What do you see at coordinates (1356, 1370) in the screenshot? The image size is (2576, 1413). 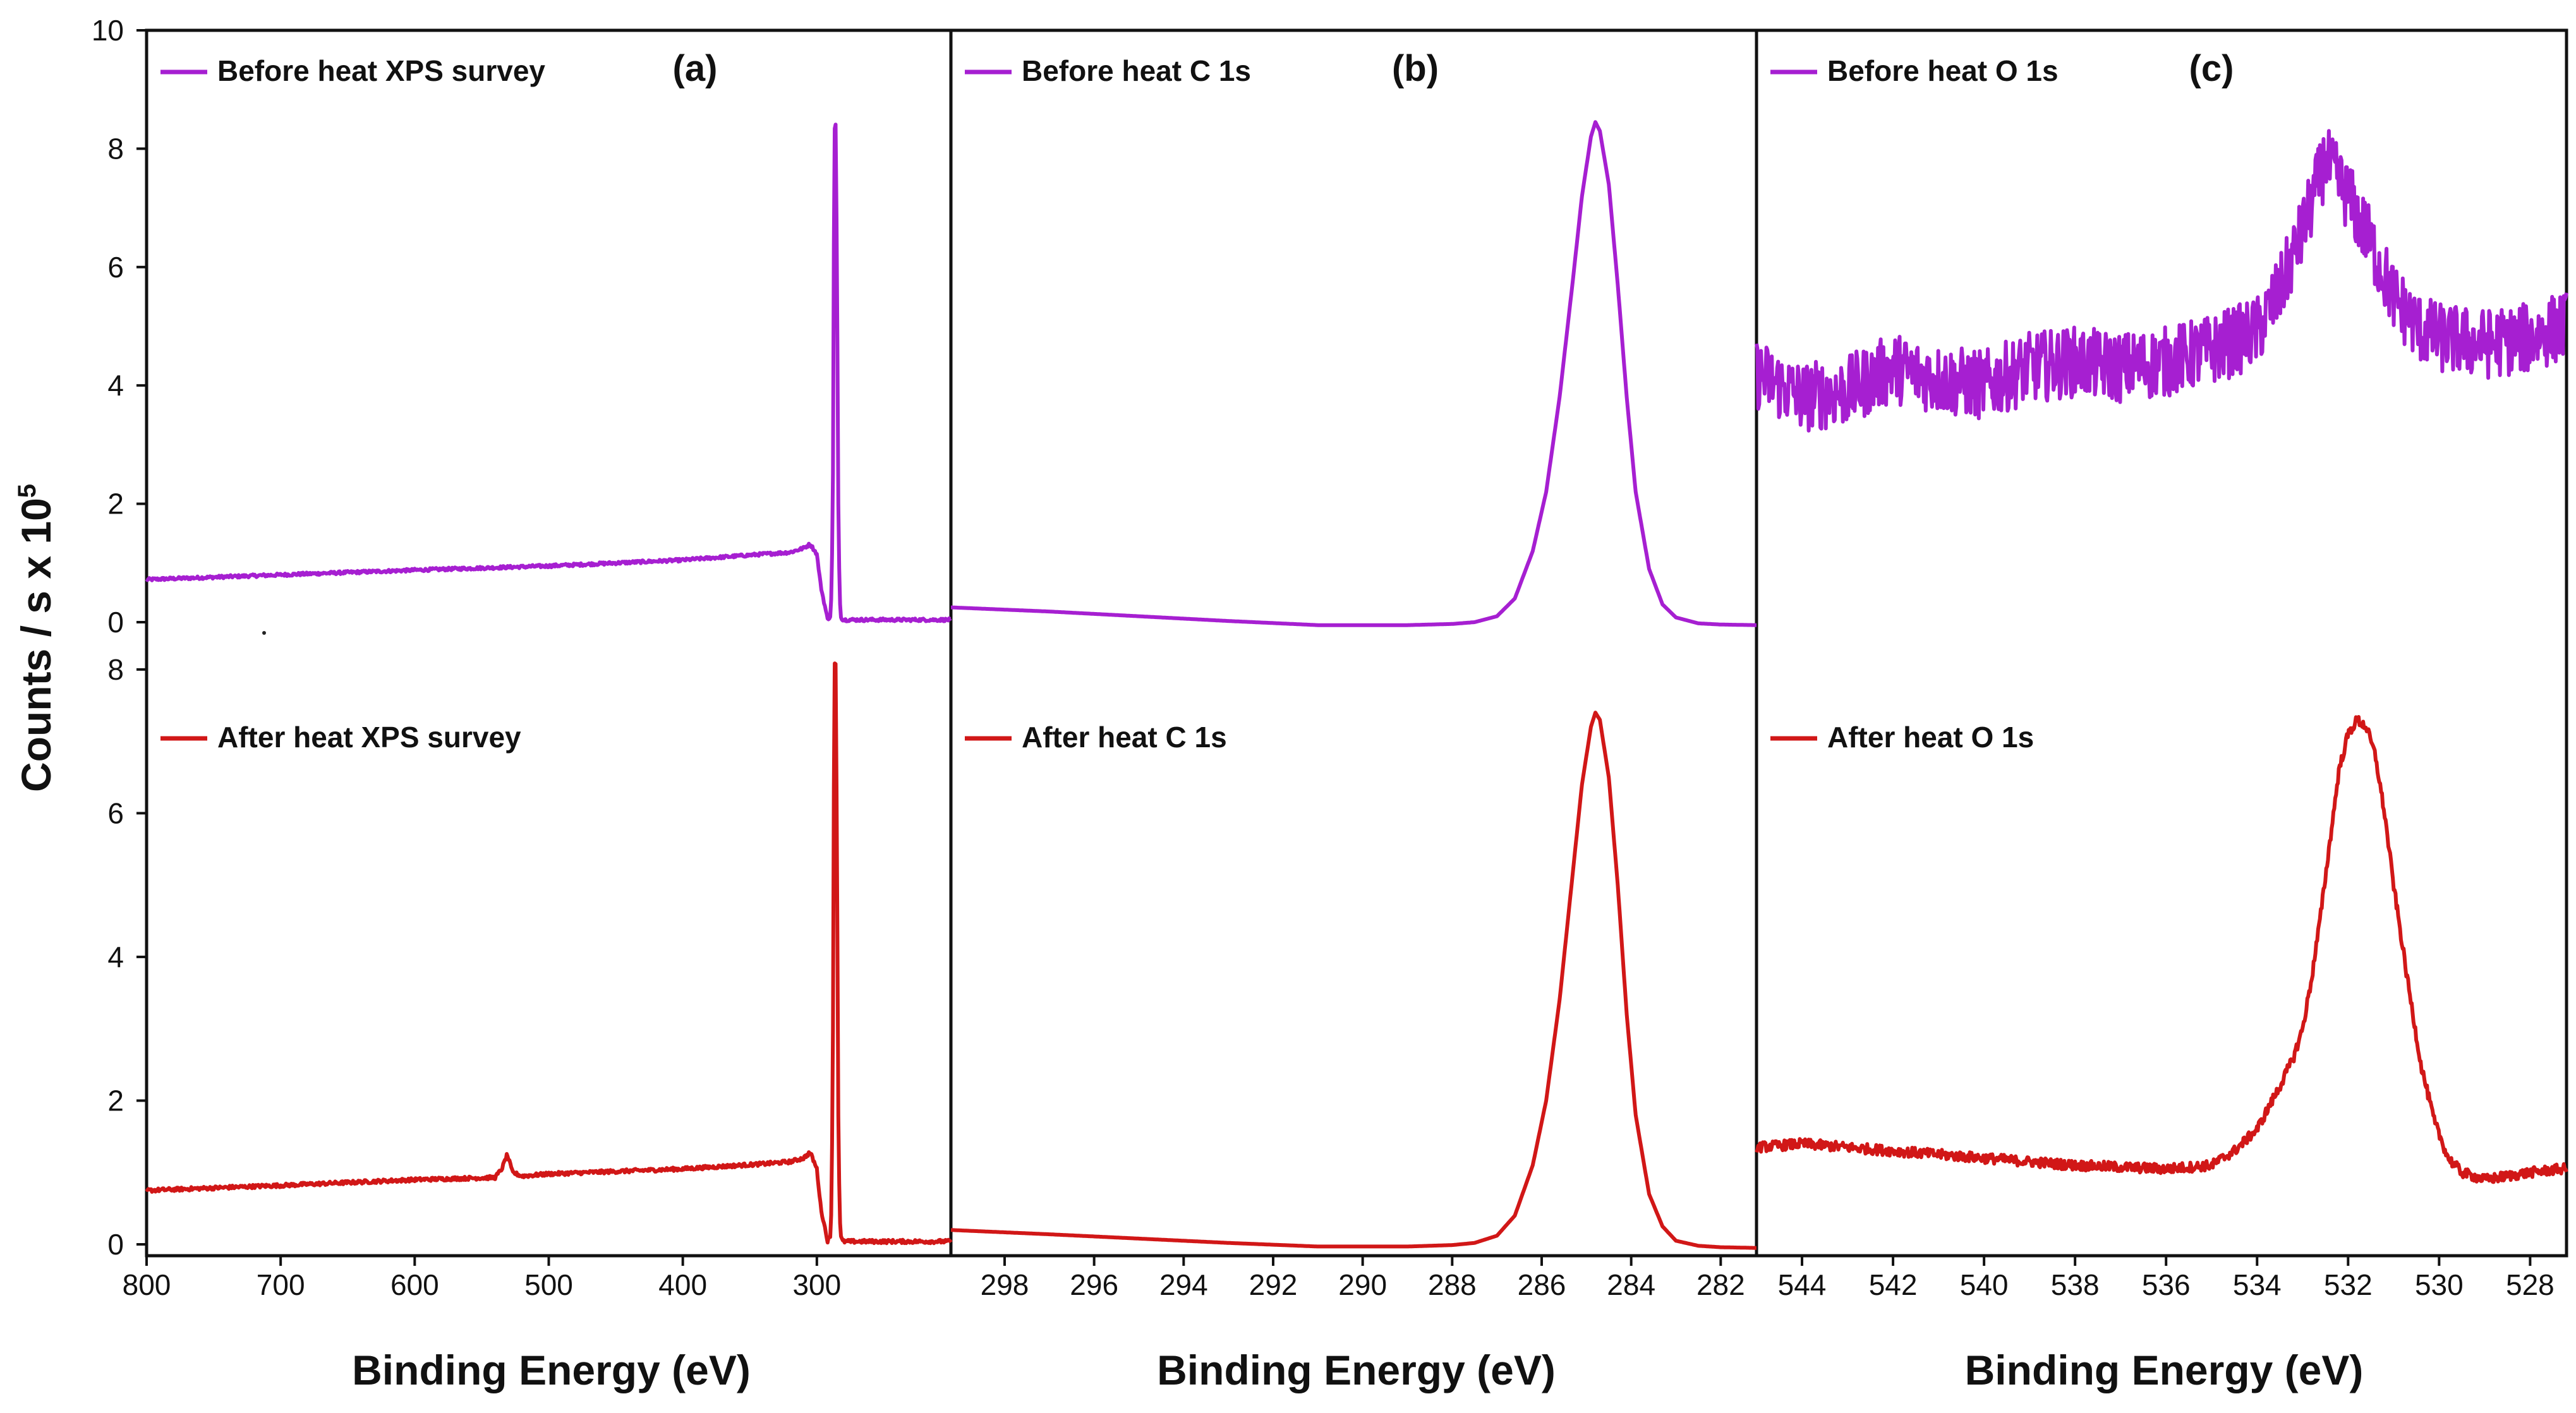 I see `x-axis-title-b: Binding Energy (eV)` at bounding box center [1356, 1370].